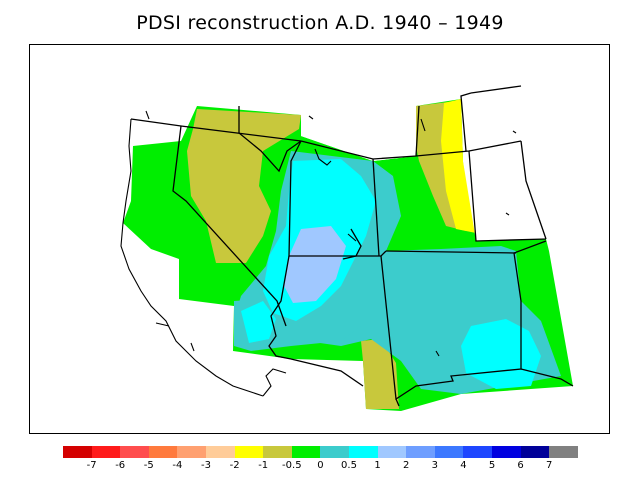 The width and height of the screenshot is (640, 480). What do you see at coordinates (263, 465) in the screenshot?
I see `legend-tick-label: -1` at bounding box center [263, 465].